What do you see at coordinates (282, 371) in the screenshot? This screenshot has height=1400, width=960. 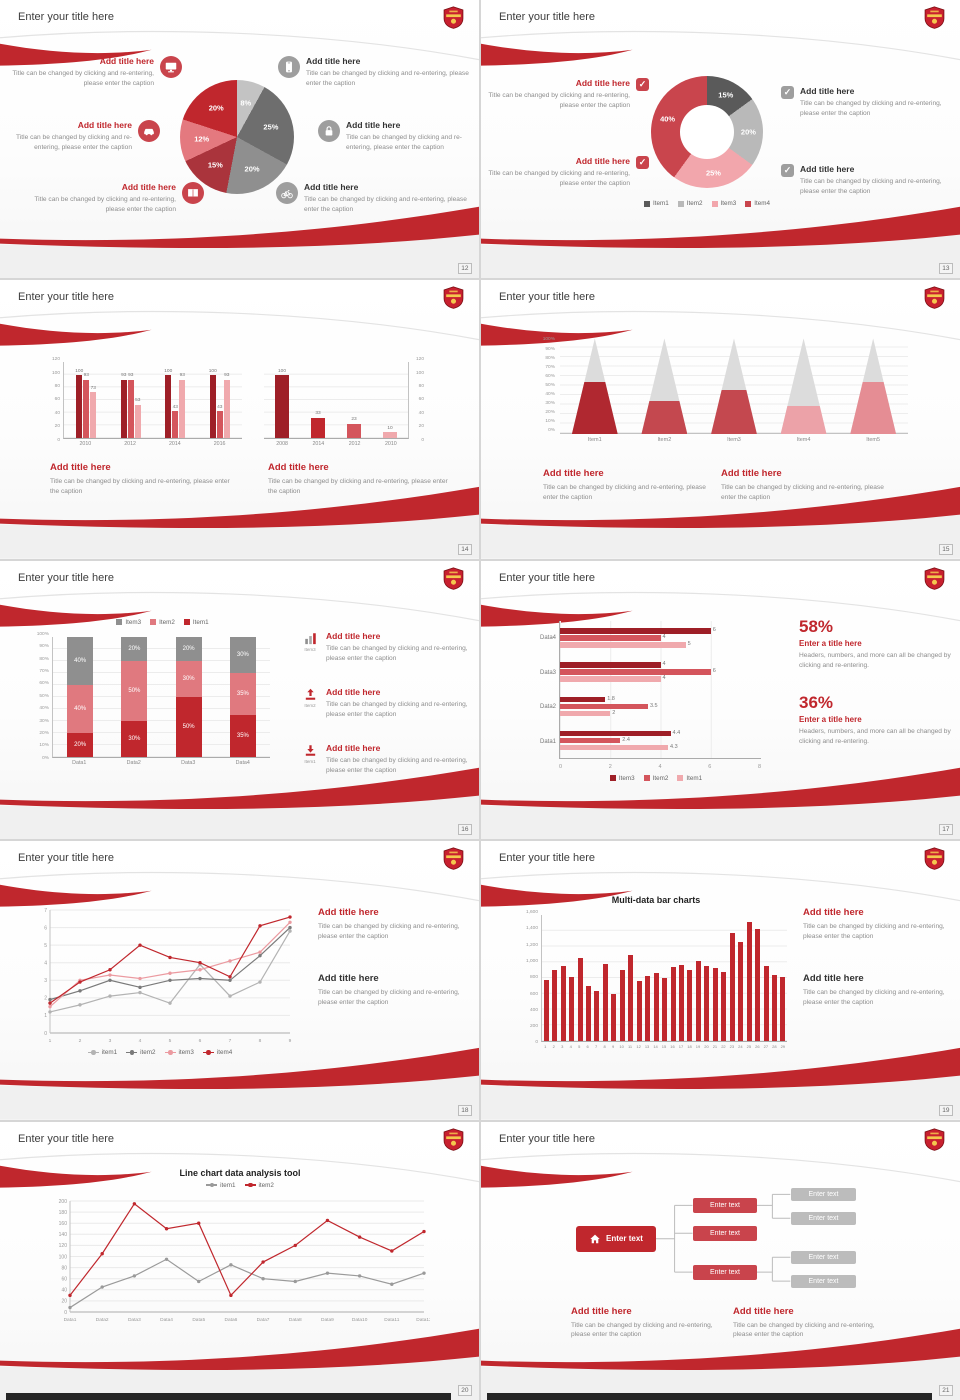 I see `bar-value-label: 100` at bounding box center [282, 371].